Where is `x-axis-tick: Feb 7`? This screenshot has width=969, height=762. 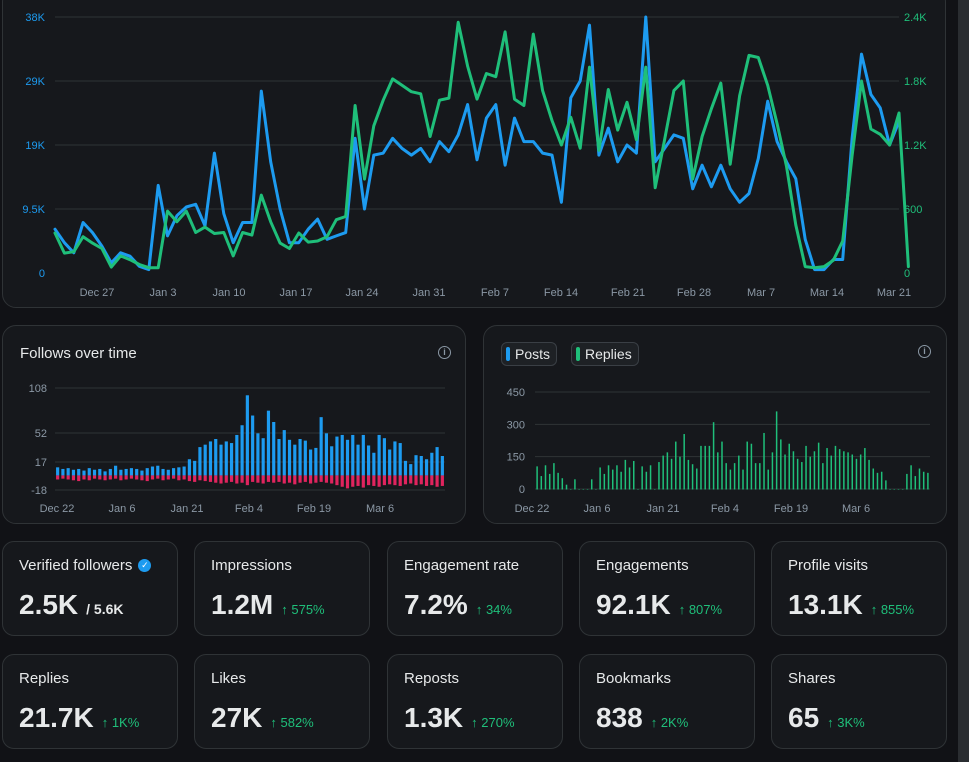
x-axis-tick: Feb 7 is located at coordinates (495, 293).